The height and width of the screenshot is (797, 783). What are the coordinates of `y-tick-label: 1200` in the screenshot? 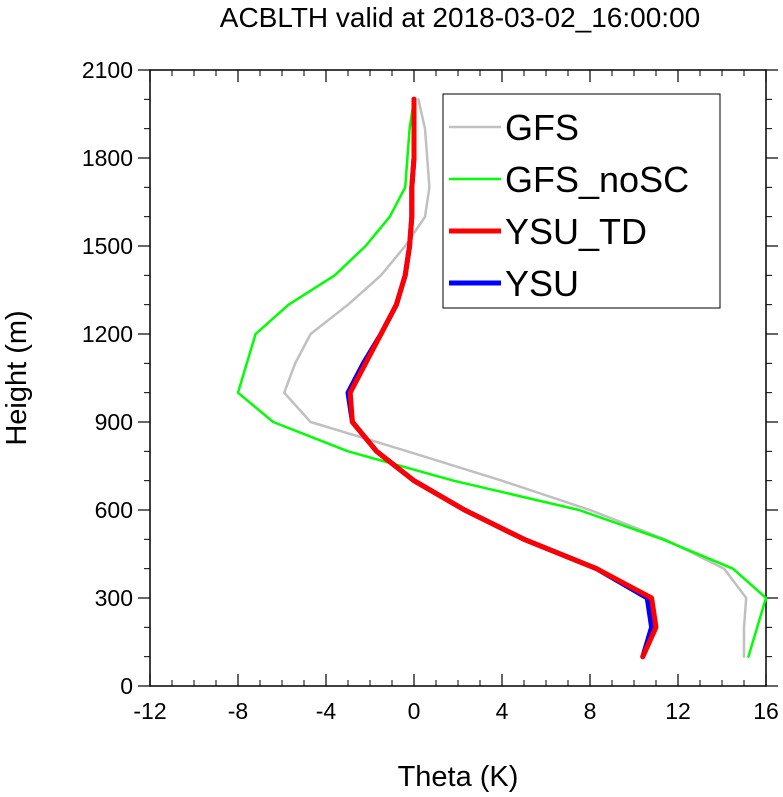 It's located at (107, 334).